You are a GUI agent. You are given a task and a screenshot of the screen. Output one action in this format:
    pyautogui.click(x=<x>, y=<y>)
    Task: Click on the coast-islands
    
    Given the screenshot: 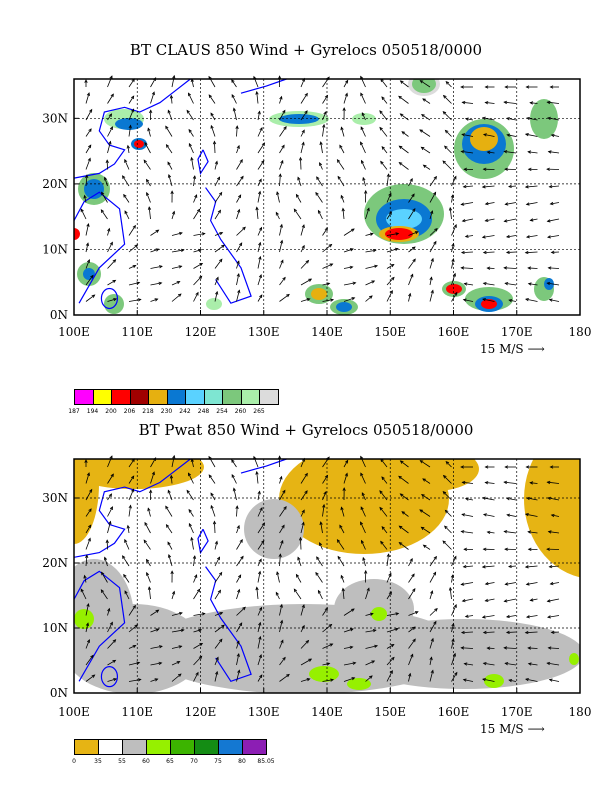 What is the action you would take?
    pyautogui.click(x=228, y=245)
    